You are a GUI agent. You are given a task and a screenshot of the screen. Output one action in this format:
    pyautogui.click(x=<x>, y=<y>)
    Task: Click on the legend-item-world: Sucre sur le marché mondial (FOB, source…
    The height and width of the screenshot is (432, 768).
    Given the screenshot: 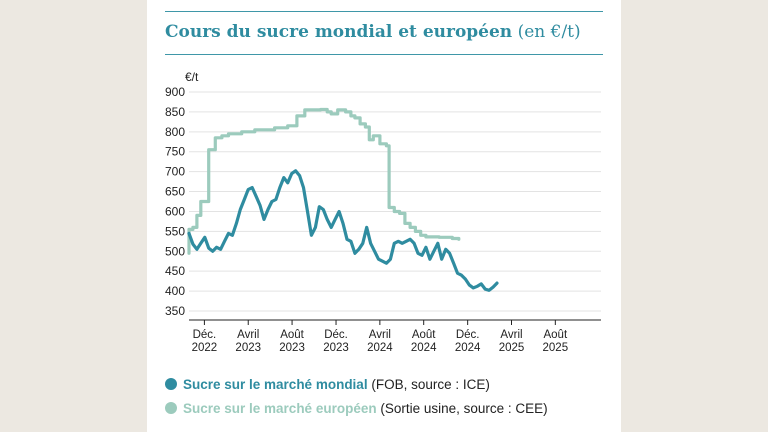 What is the action you would take?
    pyautogui.click(x=356, y=389)
    